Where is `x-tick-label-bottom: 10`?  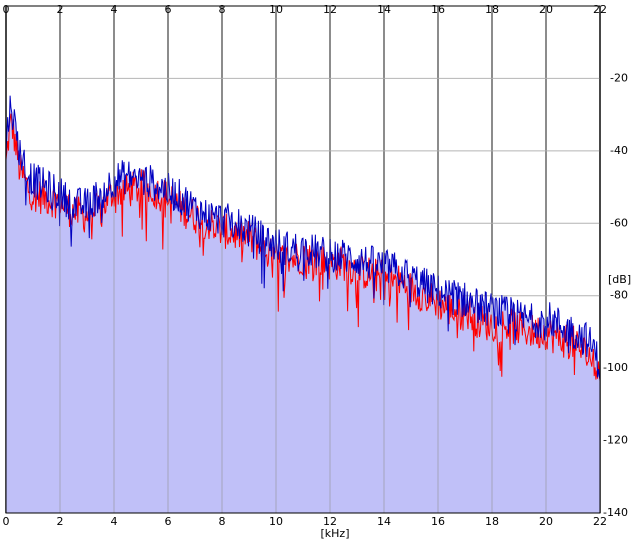 x-tick-label-bottom: 10 is located at coordinates (276, 521).